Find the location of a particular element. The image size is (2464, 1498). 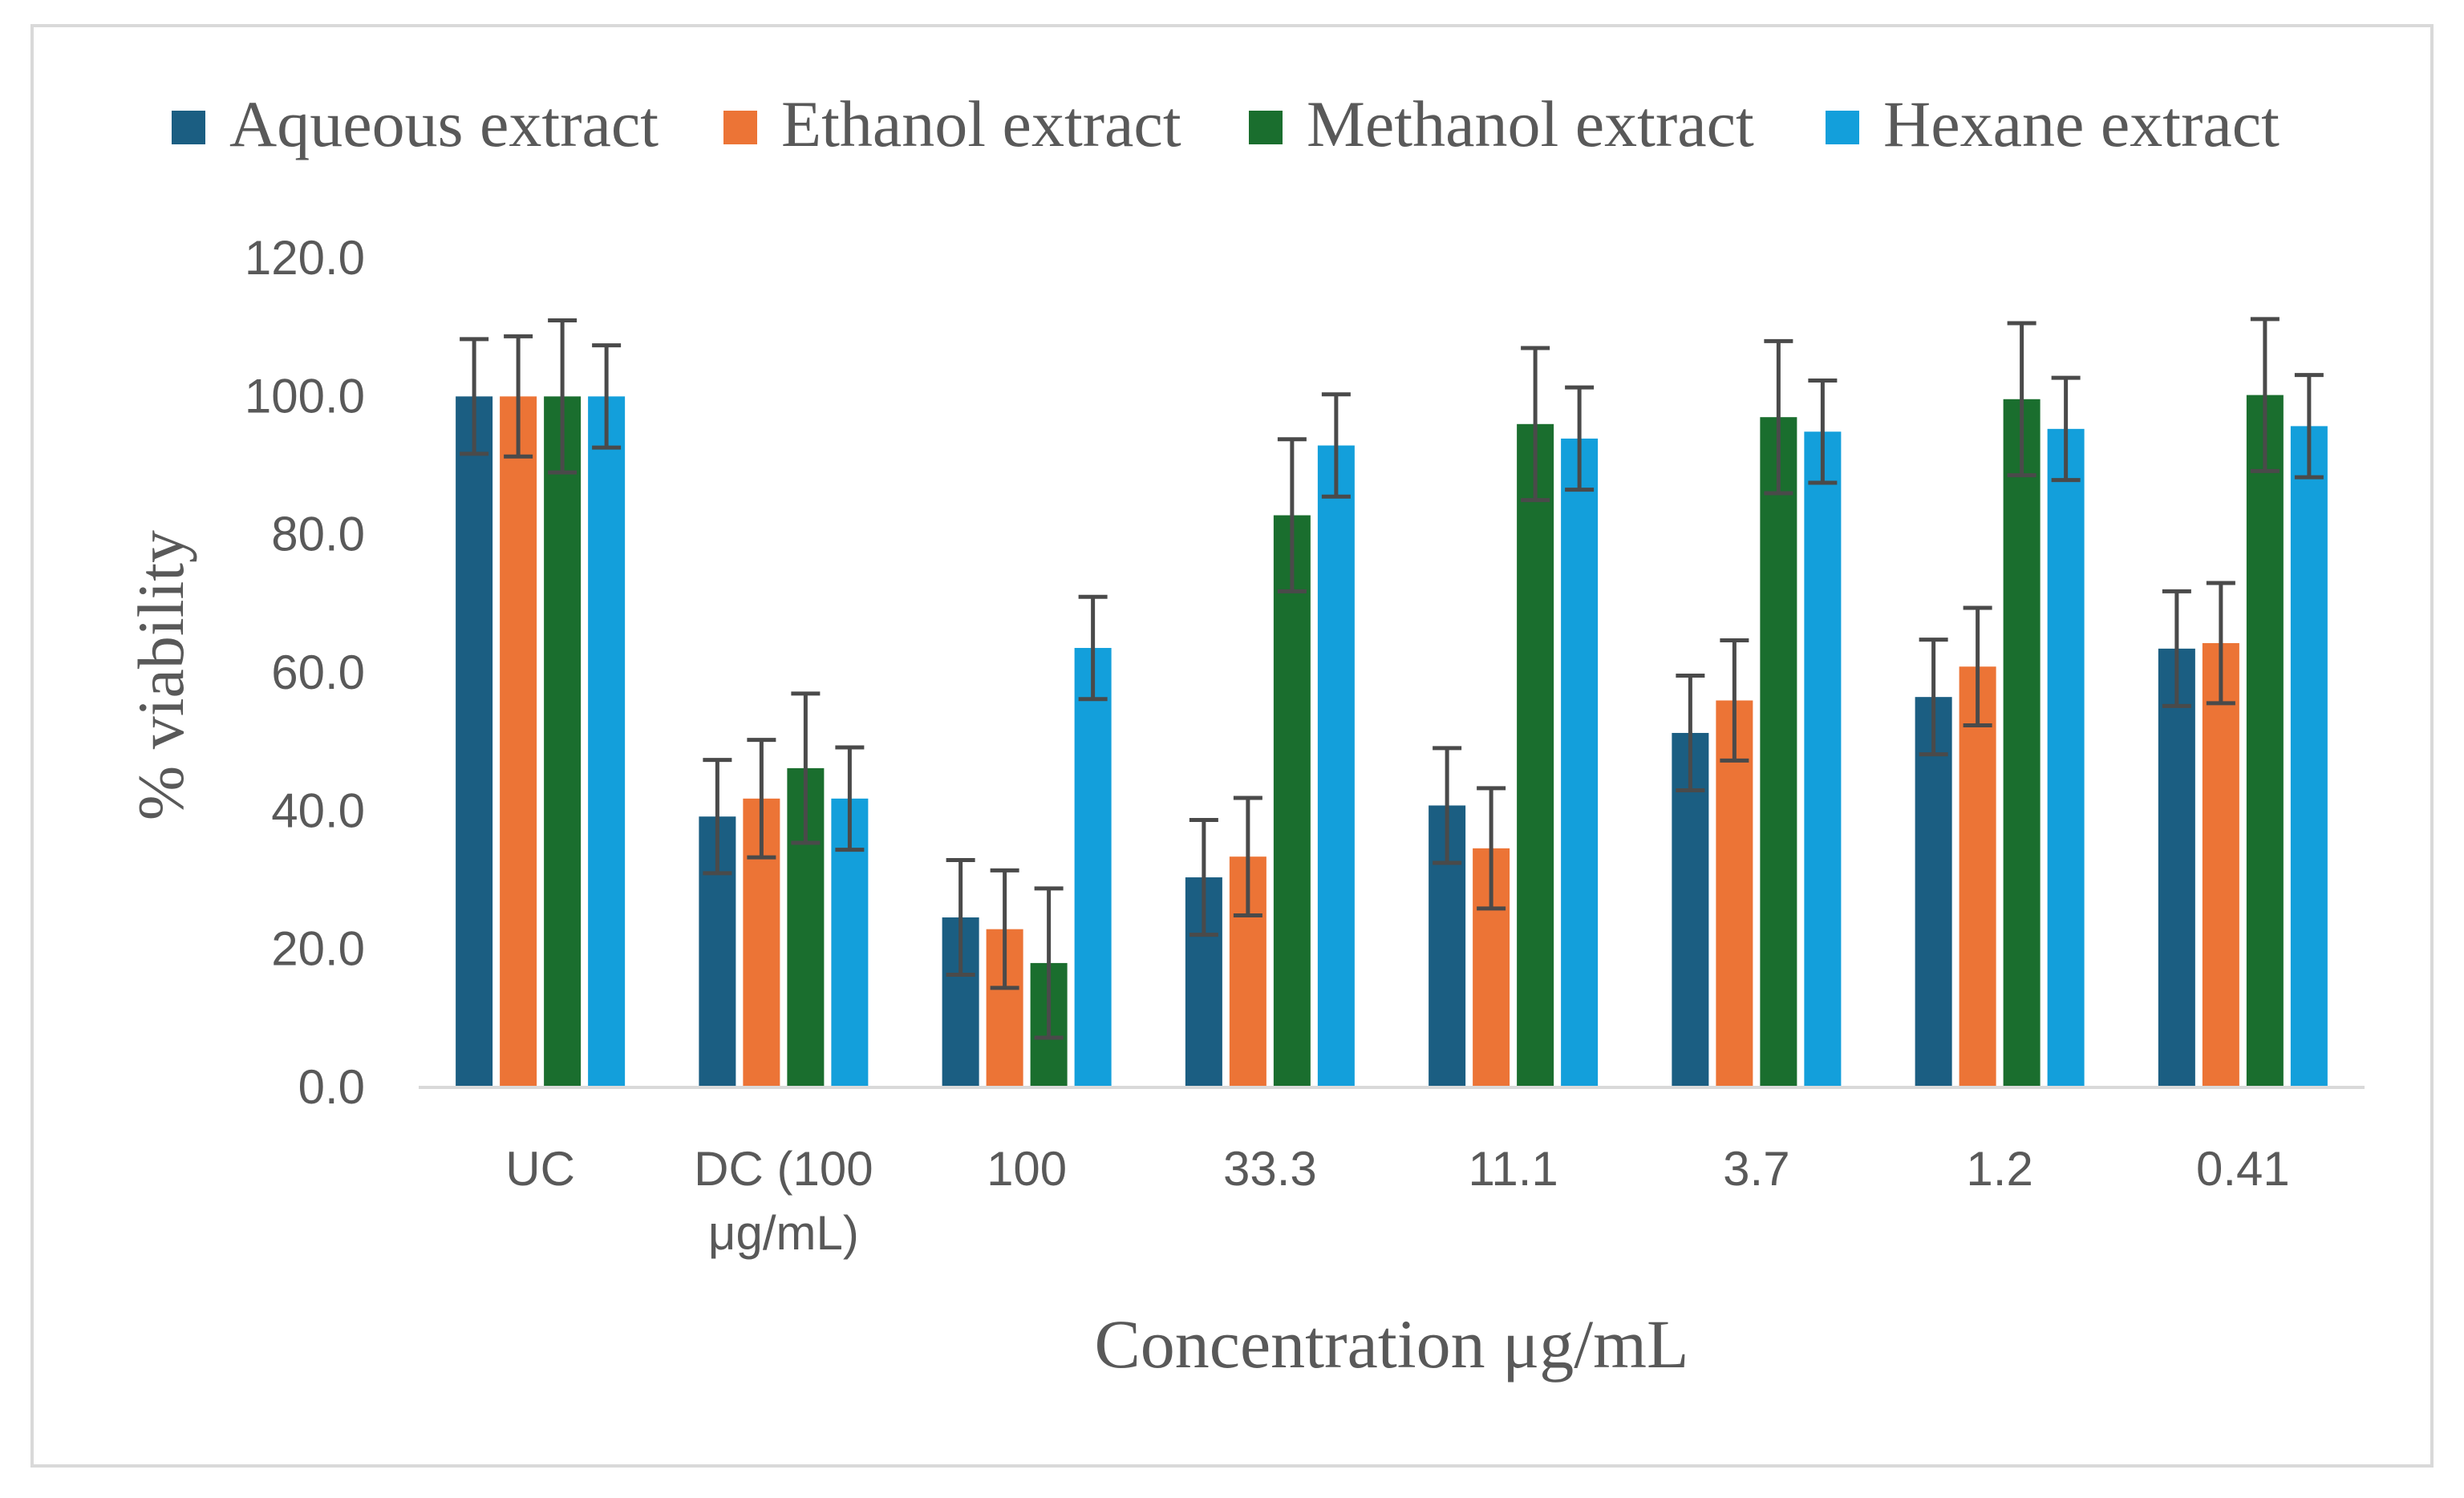

y-axis-title: % viability is located at coordinates (160, 675).